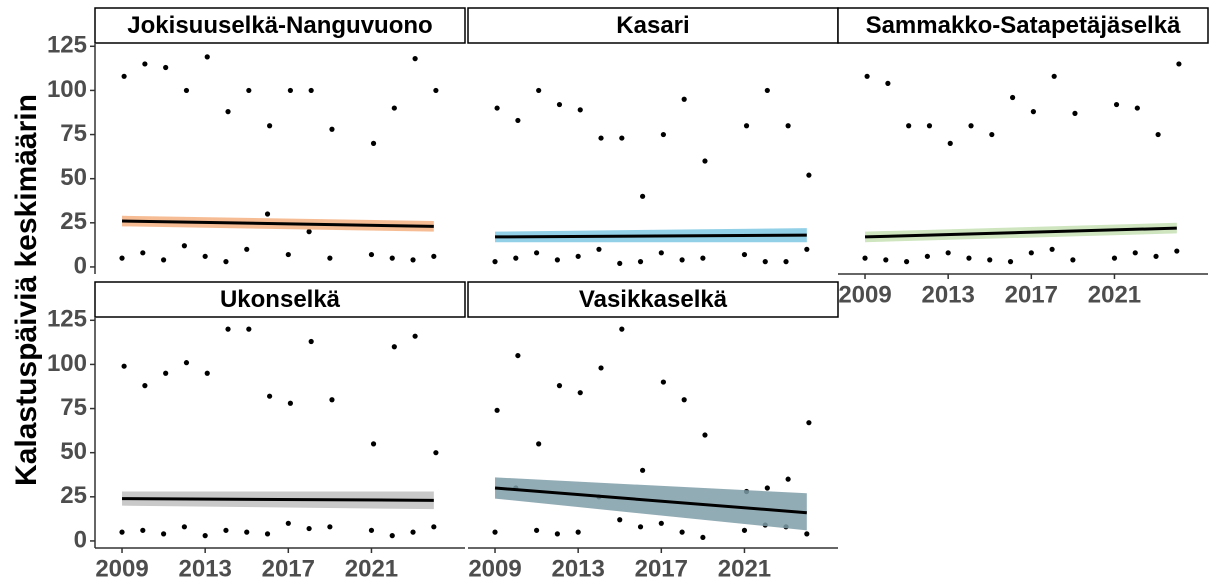 This screenshot has width=1215, height=584. Describe the element at coordinates (80, 539) in the screenshot. I see `y-tick-label: 0` at that location.